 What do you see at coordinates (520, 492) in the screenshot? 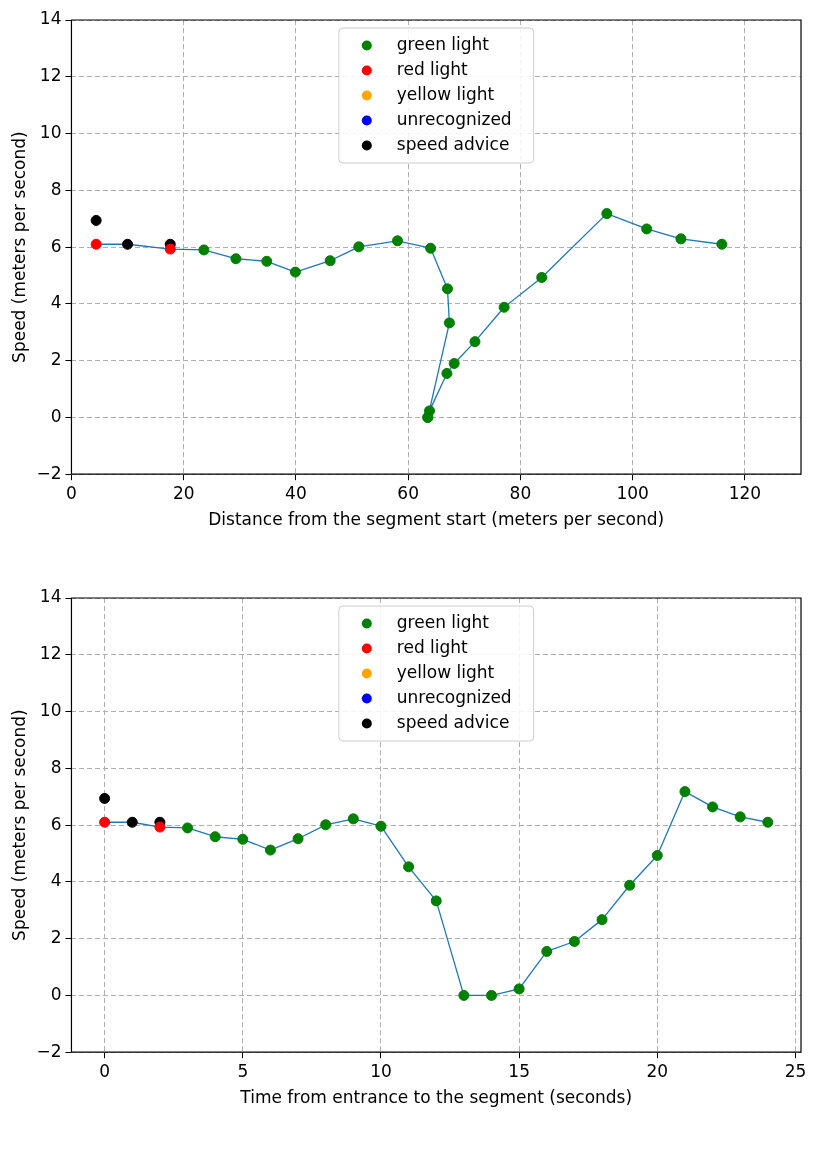
I see `x-tick-label: 80` at bounding box center [520, 492].